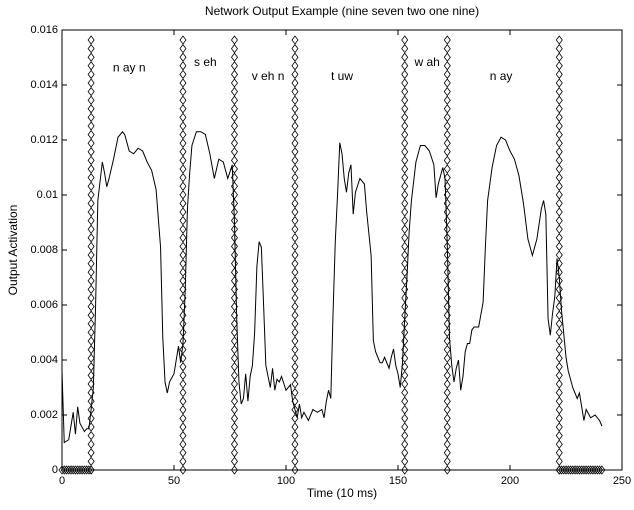 The width and height of the screenshot is (634, 510). I want to click on y-tick-label: 0.008, so click(44, 250).